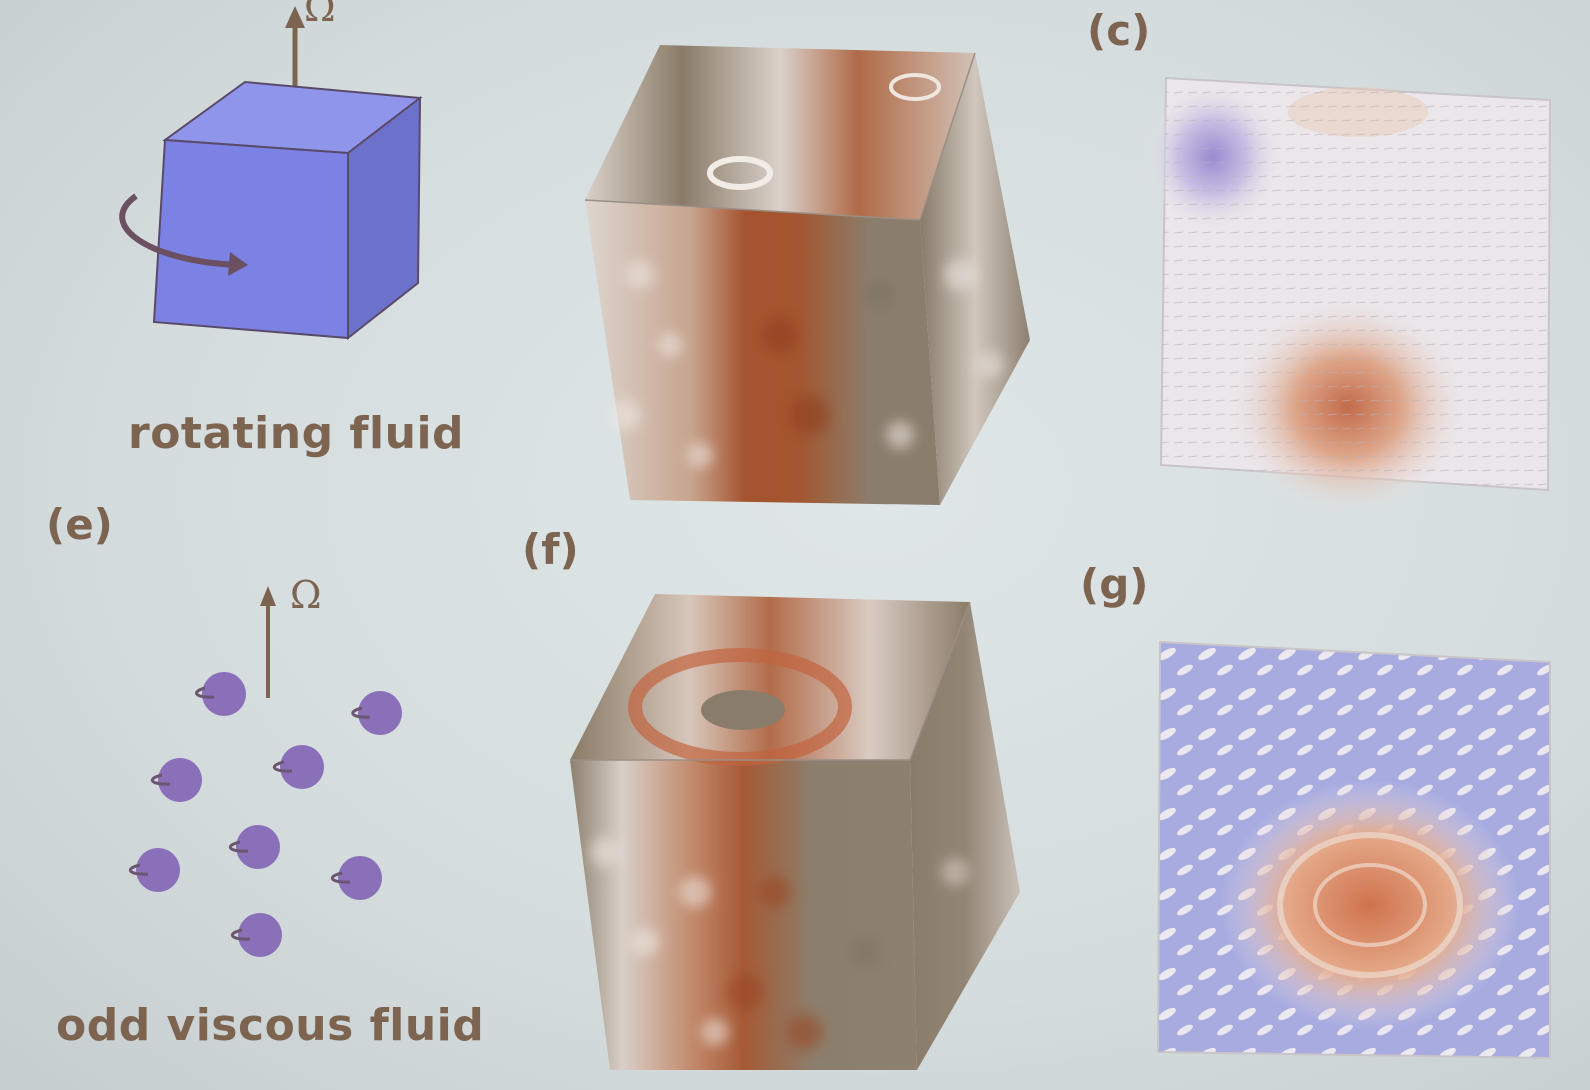 This screenshot has width=1590, height=1090. I want to click on odd-viscous-2d-field, so click(1353, 850).